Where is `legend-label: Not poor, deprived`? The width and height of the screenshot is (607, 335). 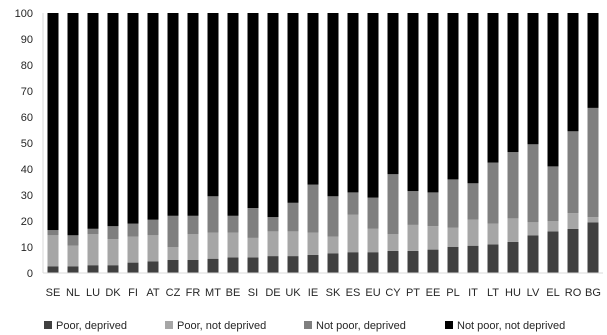 legend-label: Not poor, deprived is located at coordinates (361, 326).